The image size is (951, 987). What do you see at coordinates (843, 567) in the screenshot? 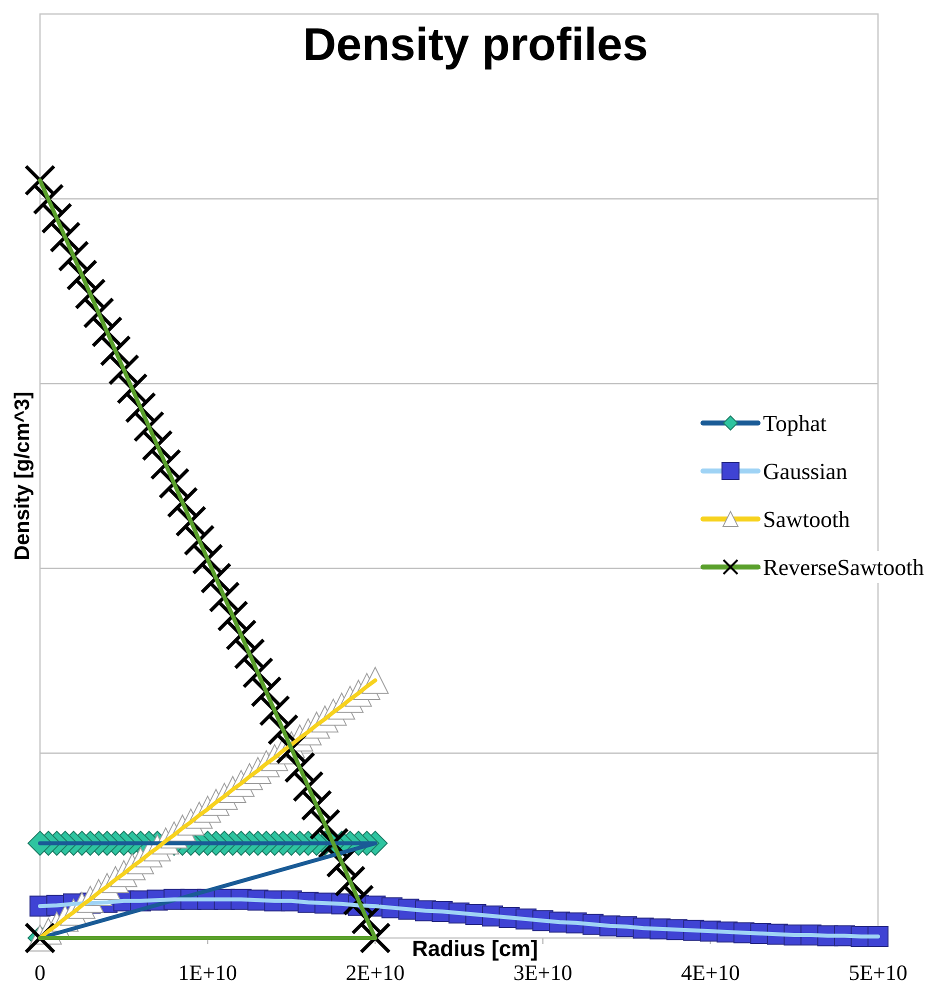
I see `legend-label: ReverseSawtooth` at bounding box center [843, 567].